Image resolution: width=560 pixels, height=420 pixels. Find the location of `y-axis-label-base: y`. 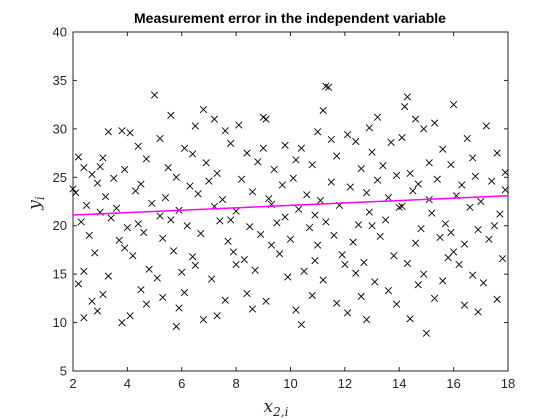

y-axis-label-base: y is located at coordinates (35, 205).